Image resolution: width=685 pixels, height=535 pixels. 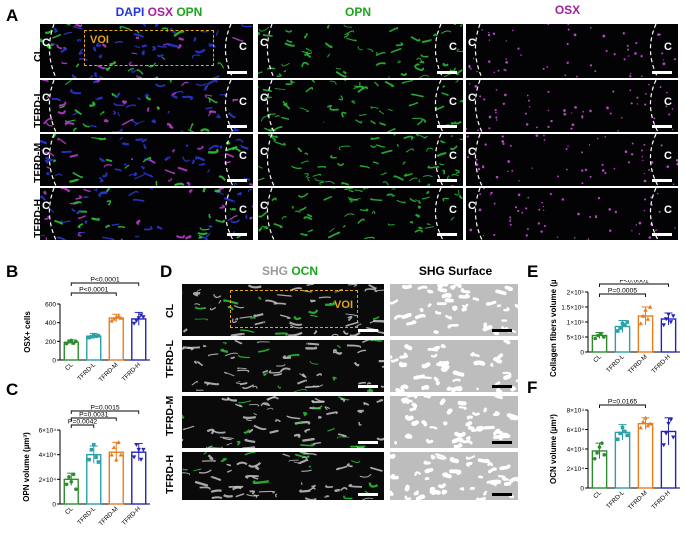 What do you see at coordinates (553, 449) in the screenshot?
I see `y-axis-label: OCN volume (µm³)` at bounding box center [553, 449].